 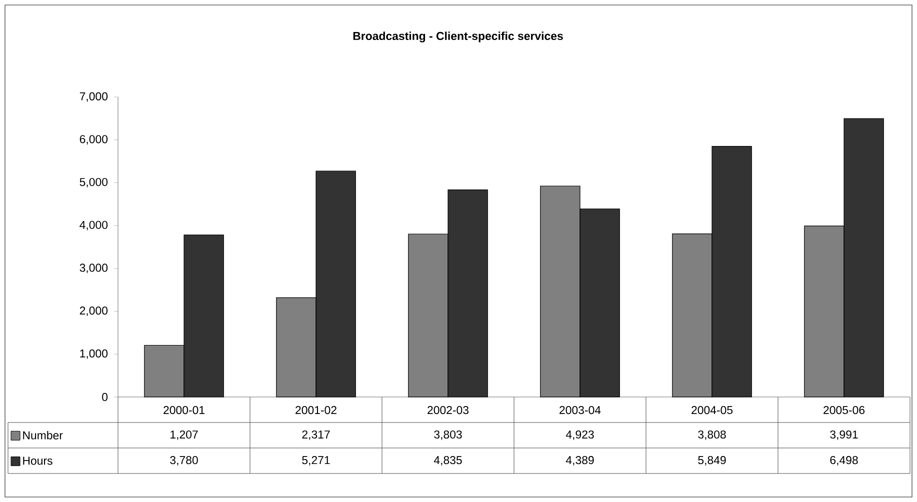 I want to click on x-tick-label: 2002-03, so click(x=448, y=410).